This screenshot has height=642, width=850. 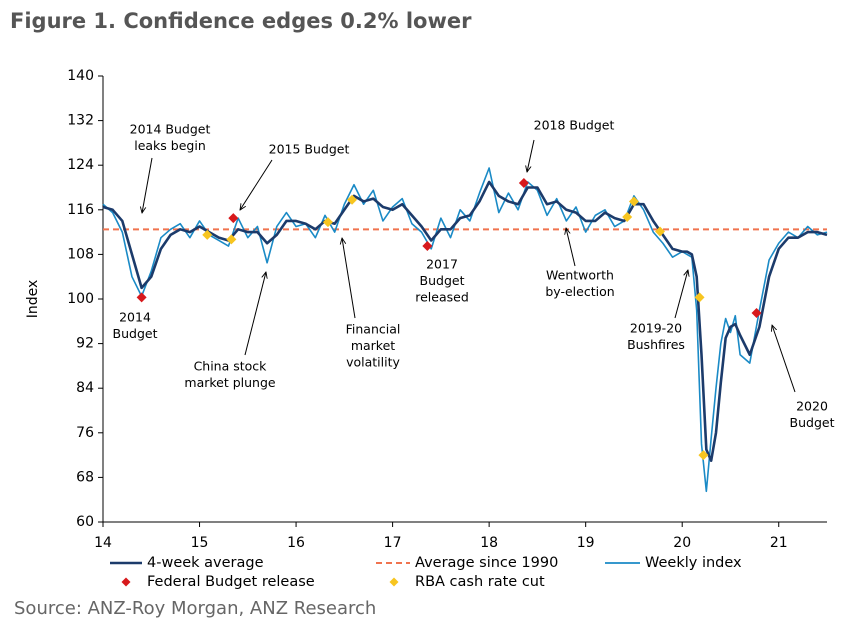 What do you see at coordinates (480, 582) in the screenshot?
I see `legend-label: RBA cash rate cut` at bounding box center [480, 582].